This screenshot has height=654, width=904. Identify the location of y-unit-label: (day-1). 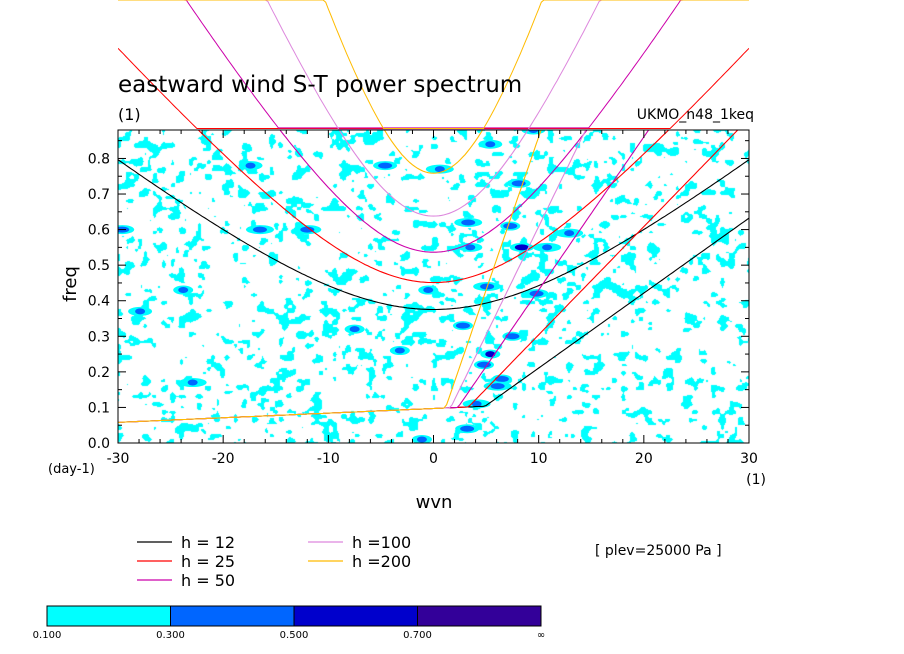
(71, 469).